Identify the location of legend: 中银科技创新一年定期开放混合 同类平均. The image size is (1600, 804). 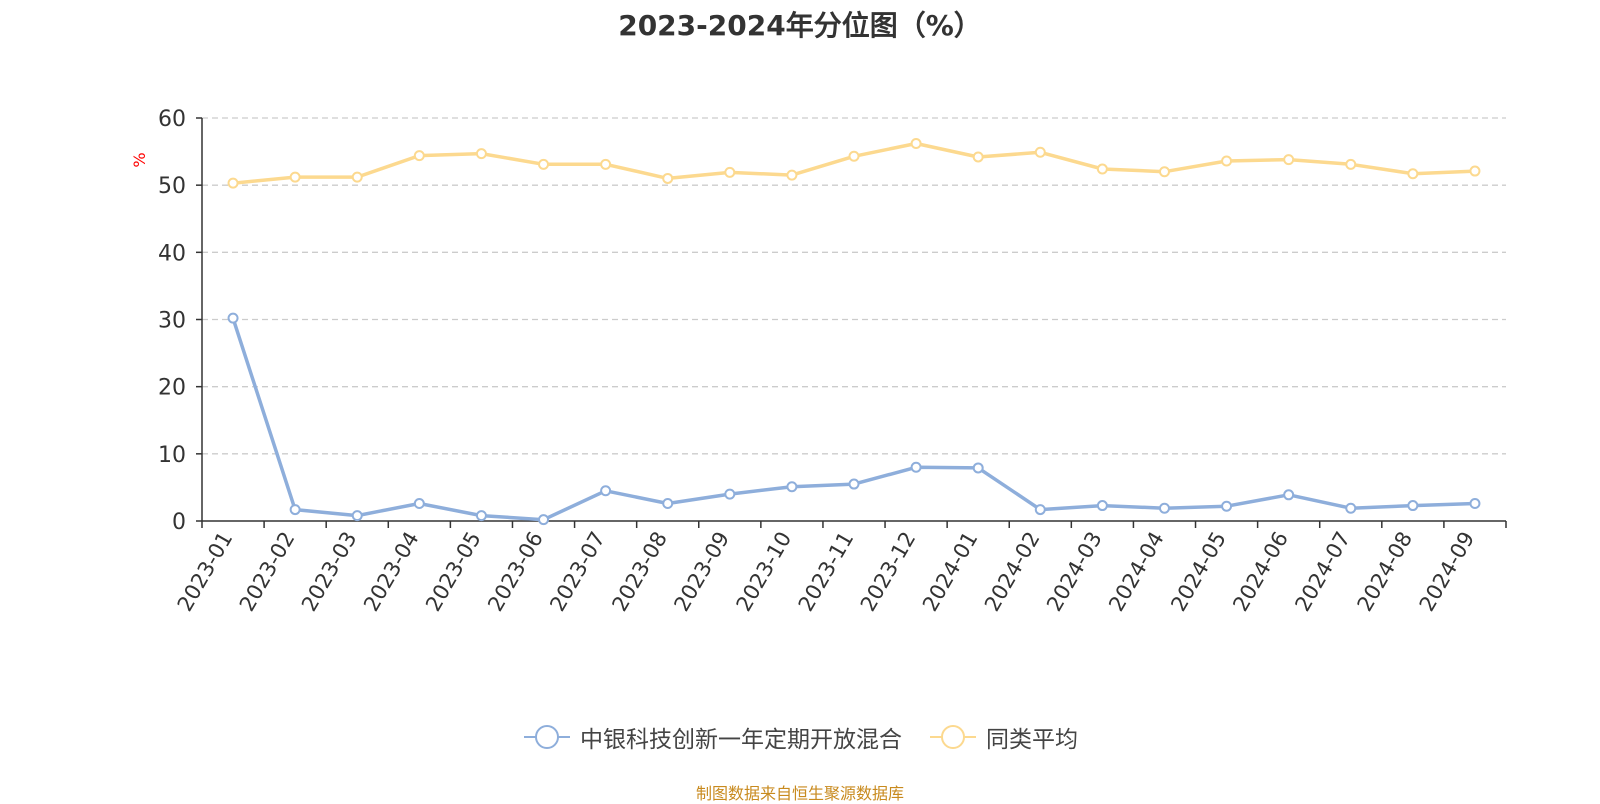
(800, 737).